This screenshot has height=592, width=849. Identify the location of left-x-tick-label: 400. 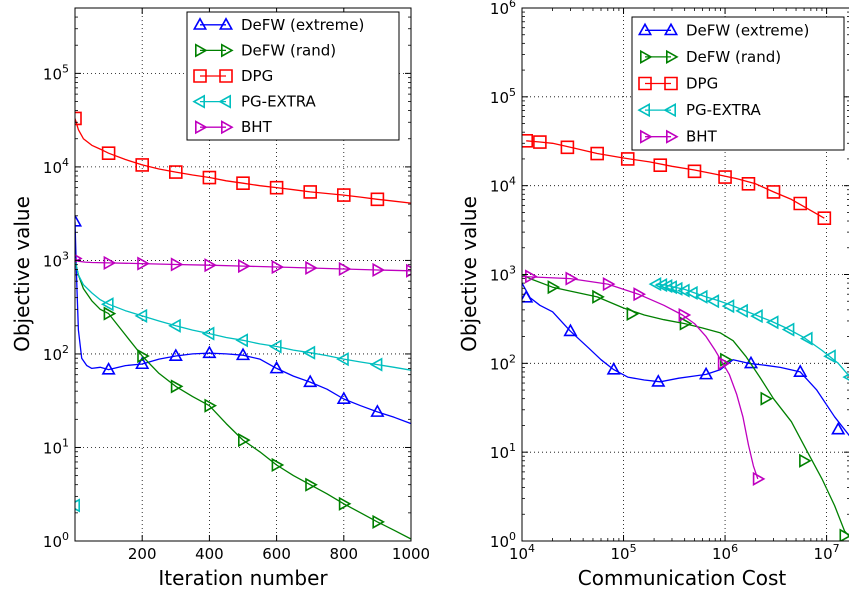
(209, 554).